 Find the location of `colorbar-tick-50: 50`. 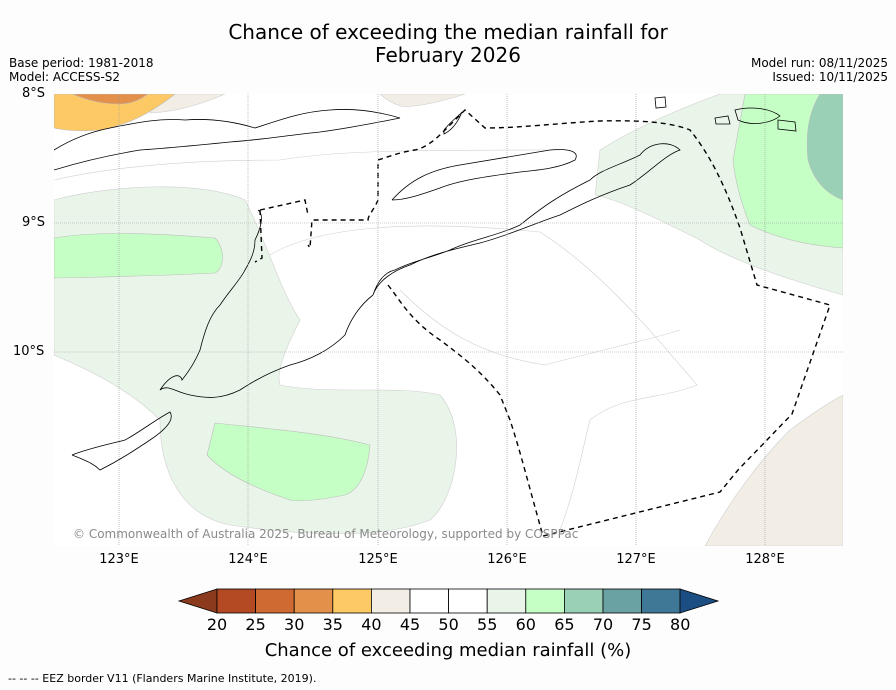

colorbar-tick-50: 50 is located at coordinates (448, 624).